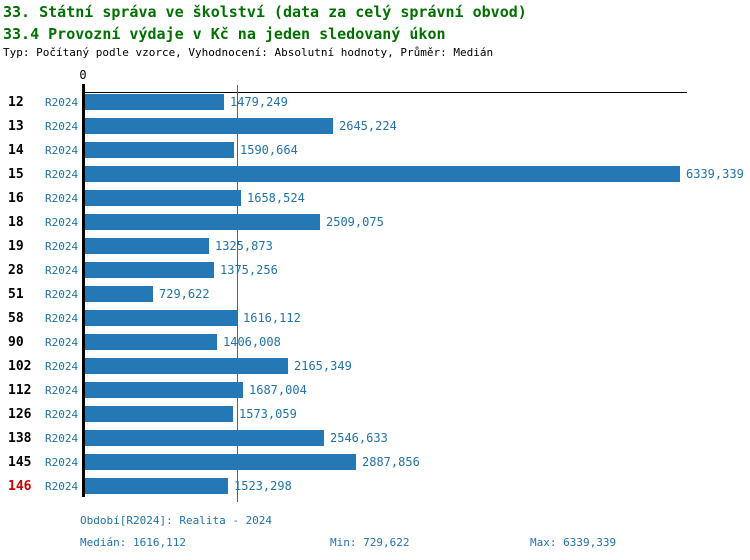 This screenshot has width=750, height=560. I want to click on y-axis-line, so click(83, 290).